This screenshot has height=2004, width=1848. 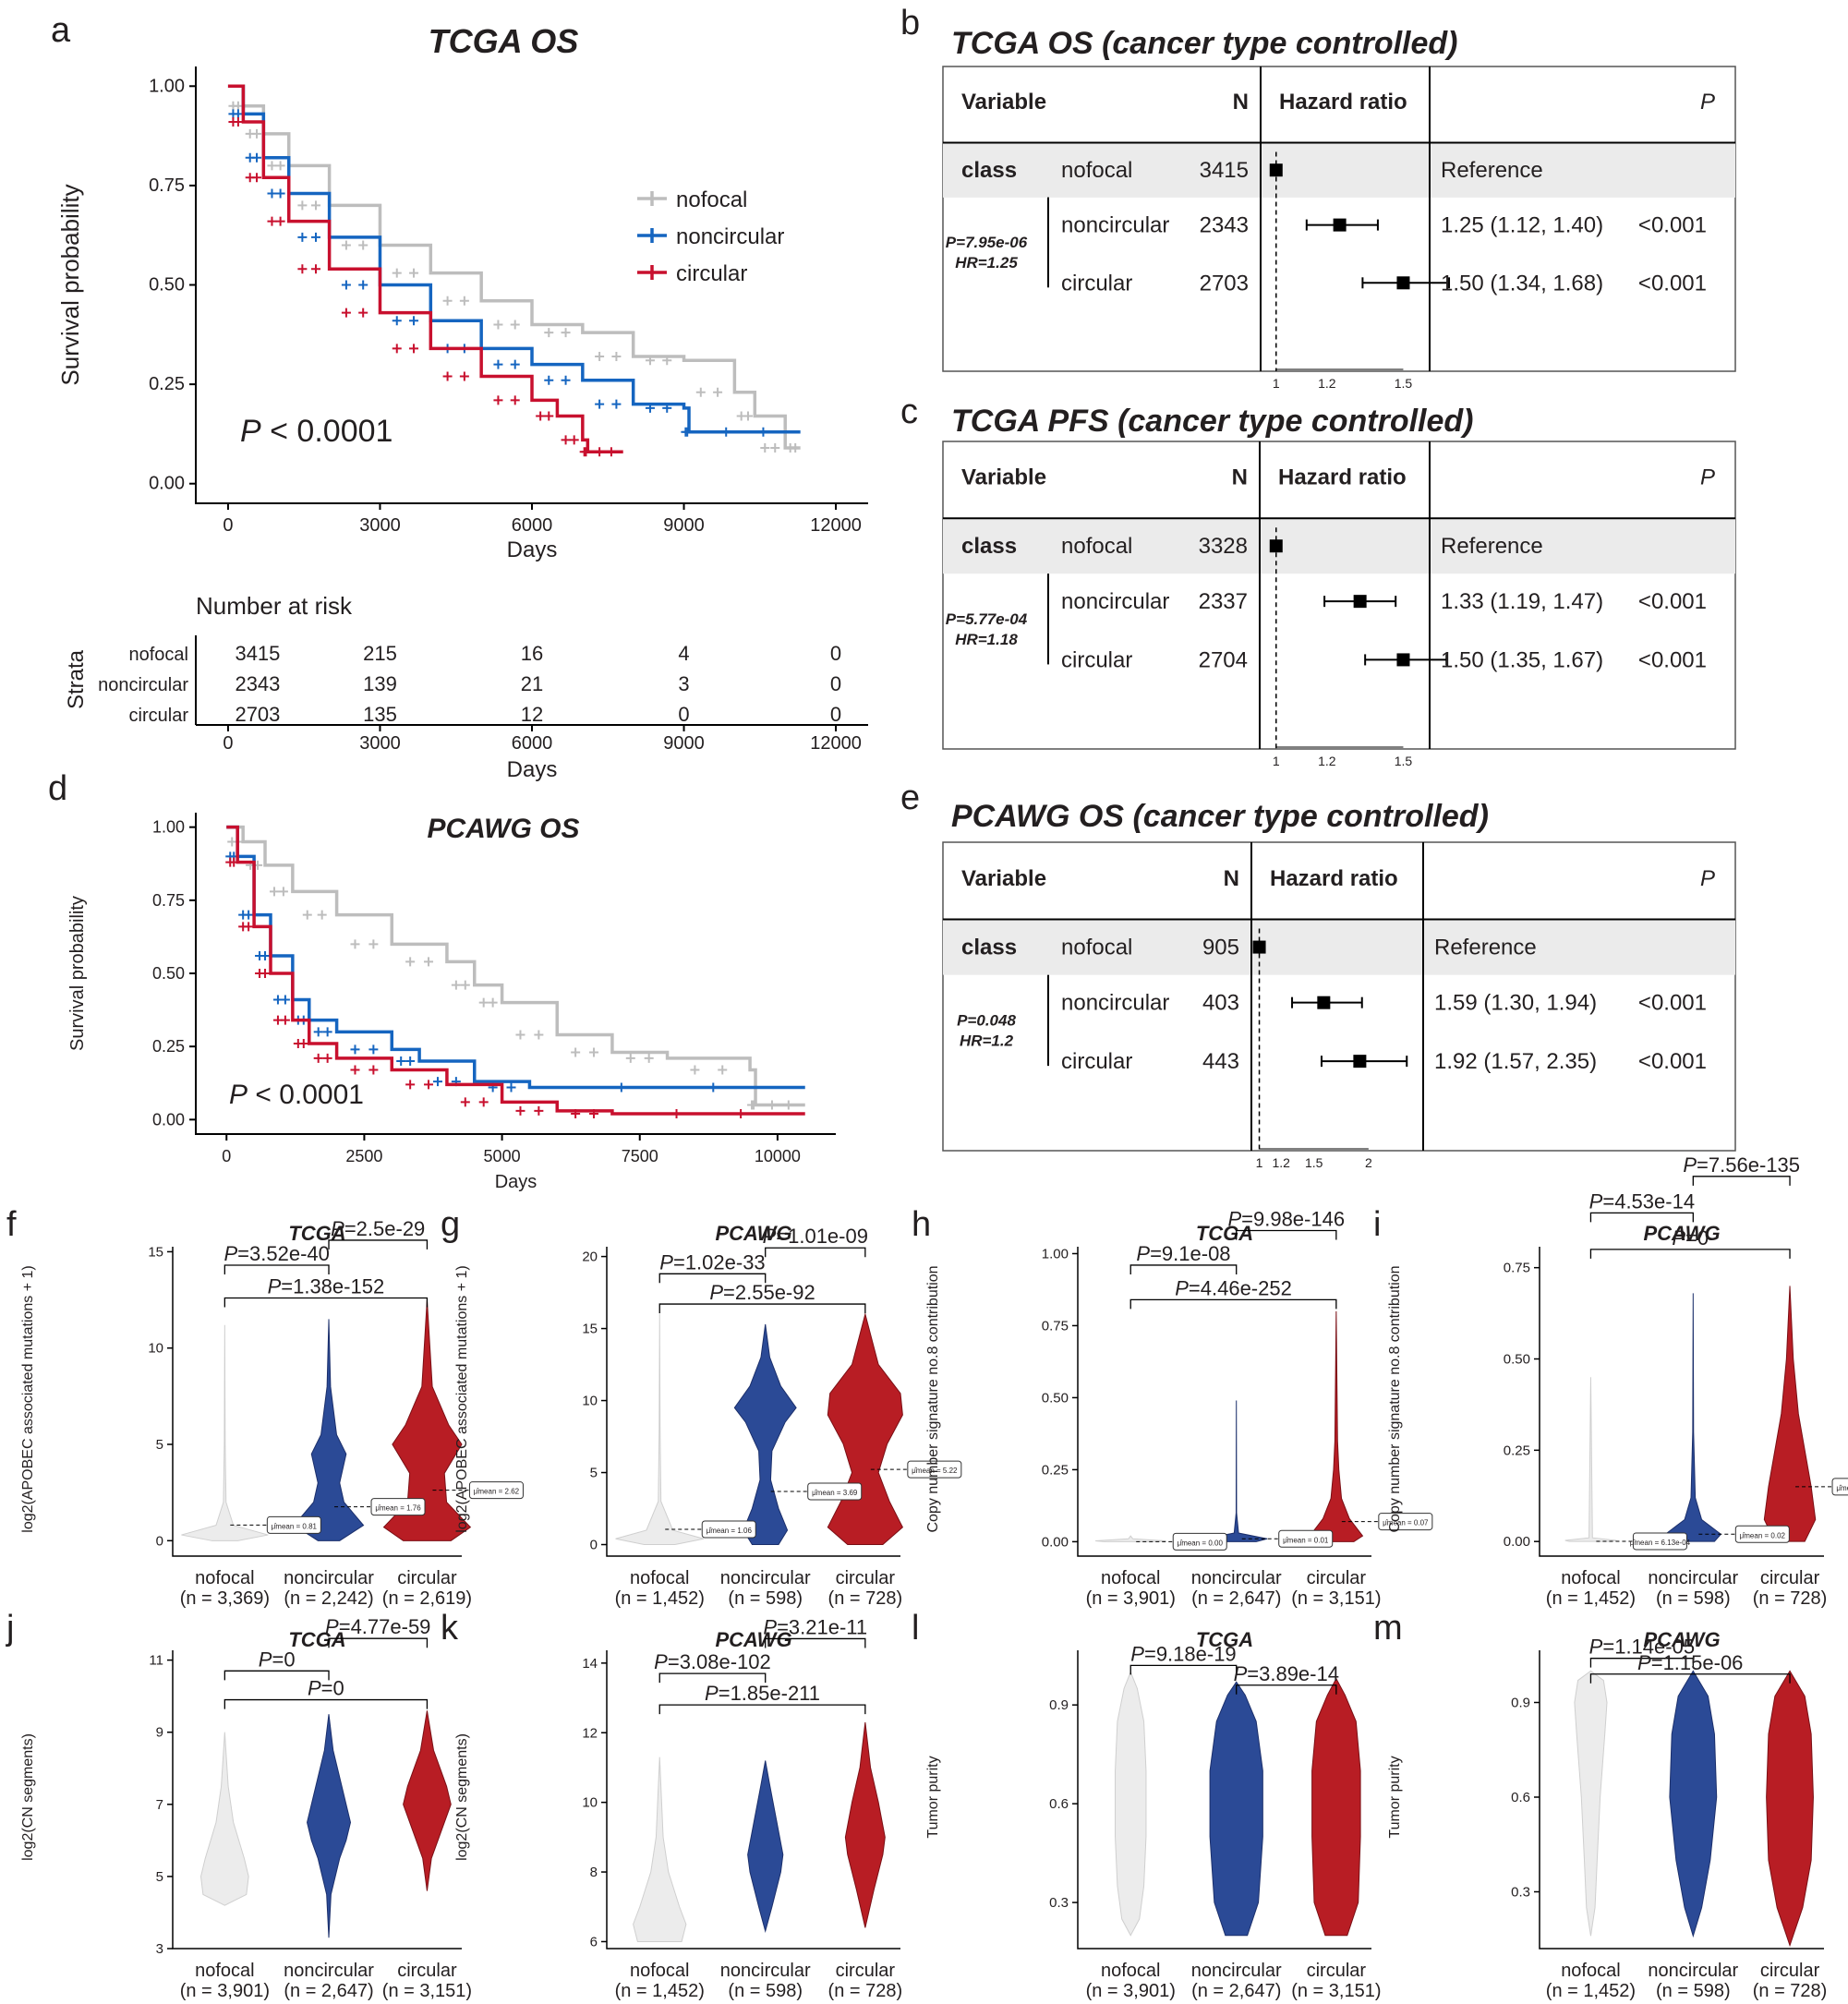 I want to click on violin-axes-g, so click(x=753, y=1402).